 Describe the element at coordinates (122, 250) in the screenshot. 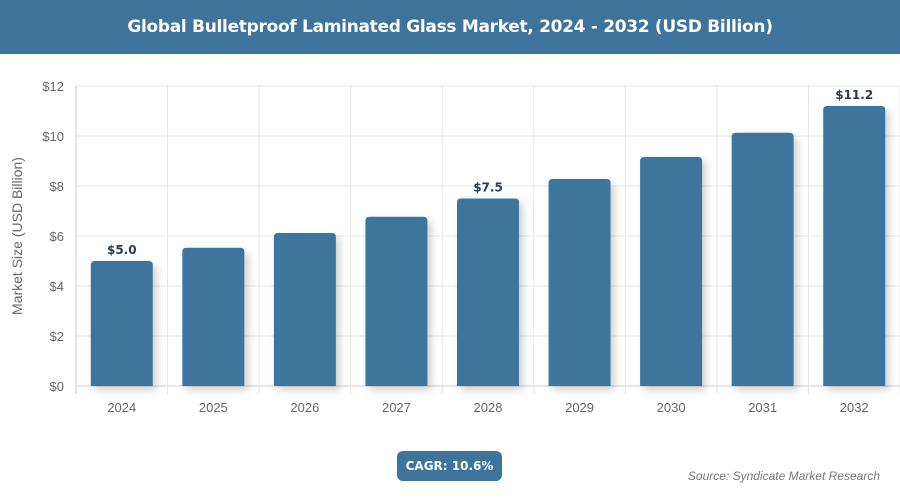

I see `data-label-2024: $5.0` at that location.